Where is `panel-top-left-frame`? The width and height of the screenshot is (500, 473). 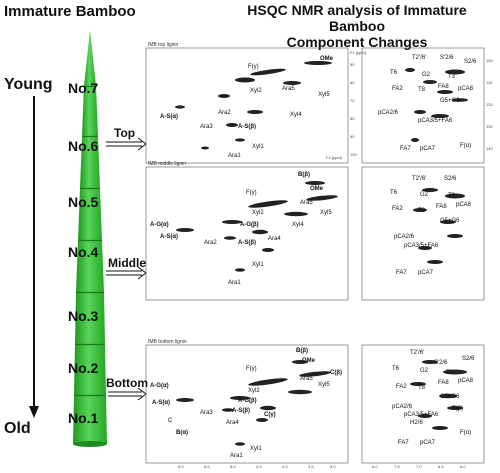
panel-top-left-frame is located at coordinates (247, 105).